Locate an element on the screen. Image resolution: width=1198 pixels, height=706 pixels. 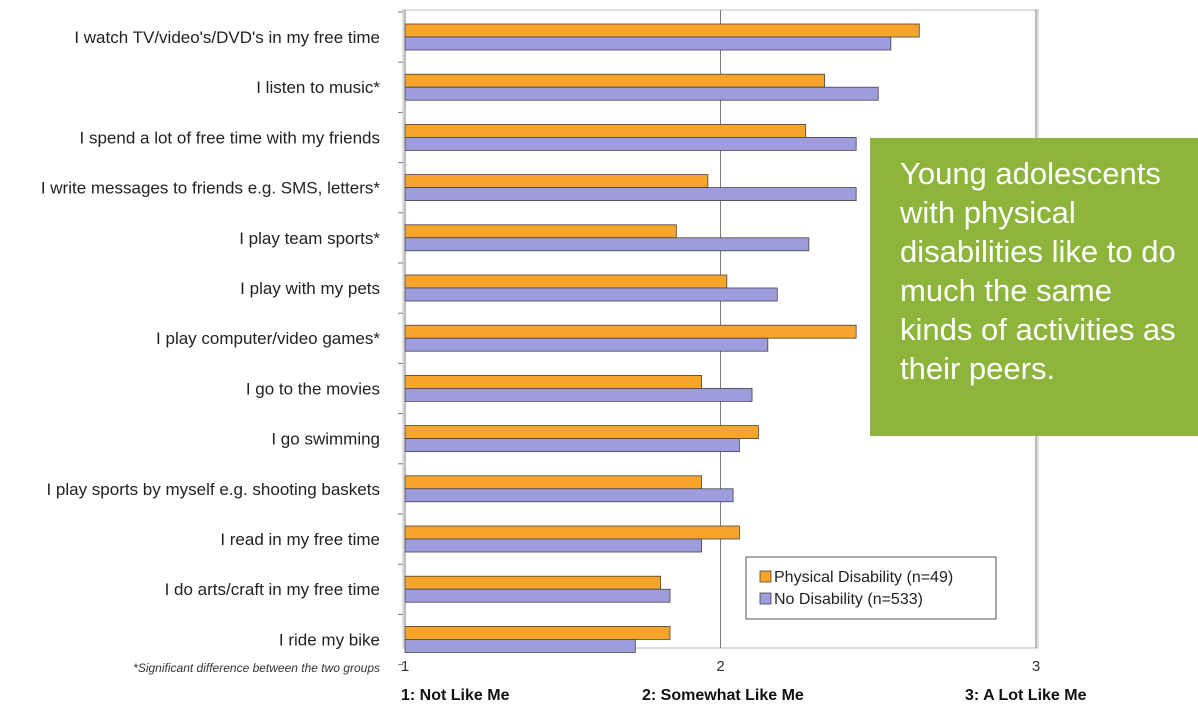
category-label: I ride my bike is located at coordinates (329, 639).